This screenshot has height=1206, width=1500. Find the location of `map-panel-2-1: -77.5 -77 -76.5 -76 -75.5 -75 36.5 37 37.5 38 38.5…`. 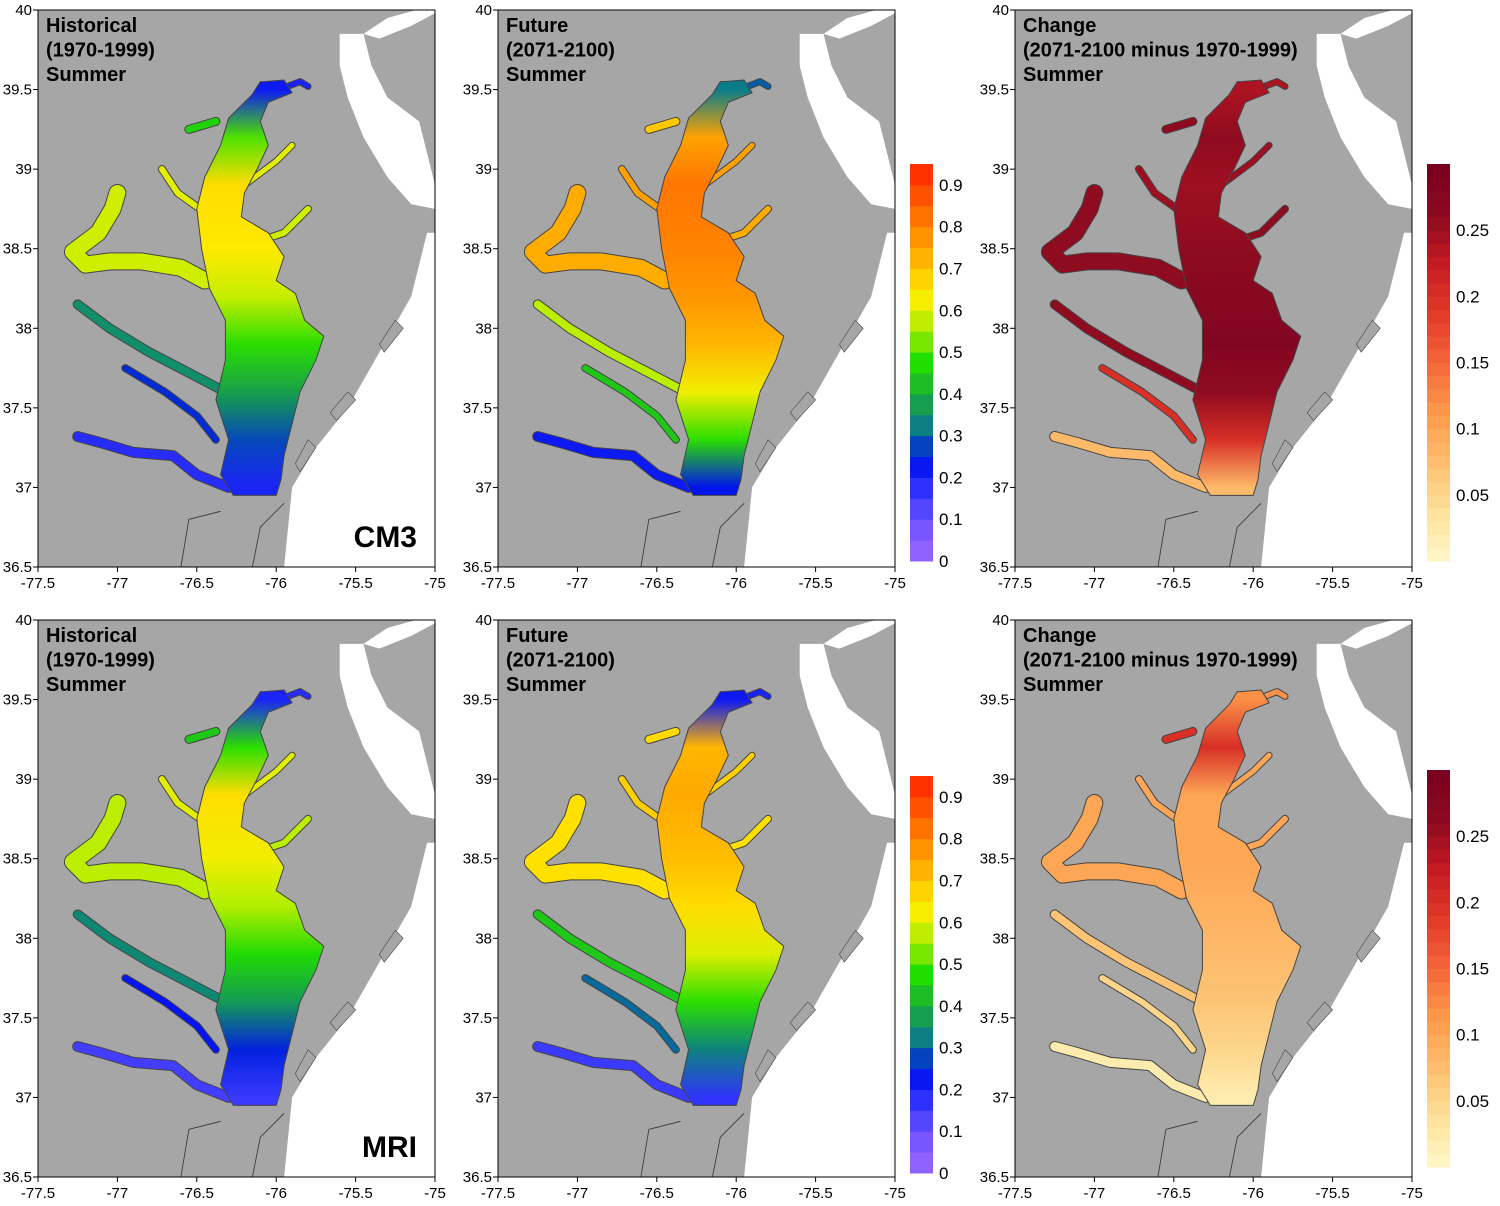

map-panel-2-1: -77.5 -77 -76.5 -76 -75.5 -75 36.5 37 37.5 38 38.5… is located at coordinates (224, 907).